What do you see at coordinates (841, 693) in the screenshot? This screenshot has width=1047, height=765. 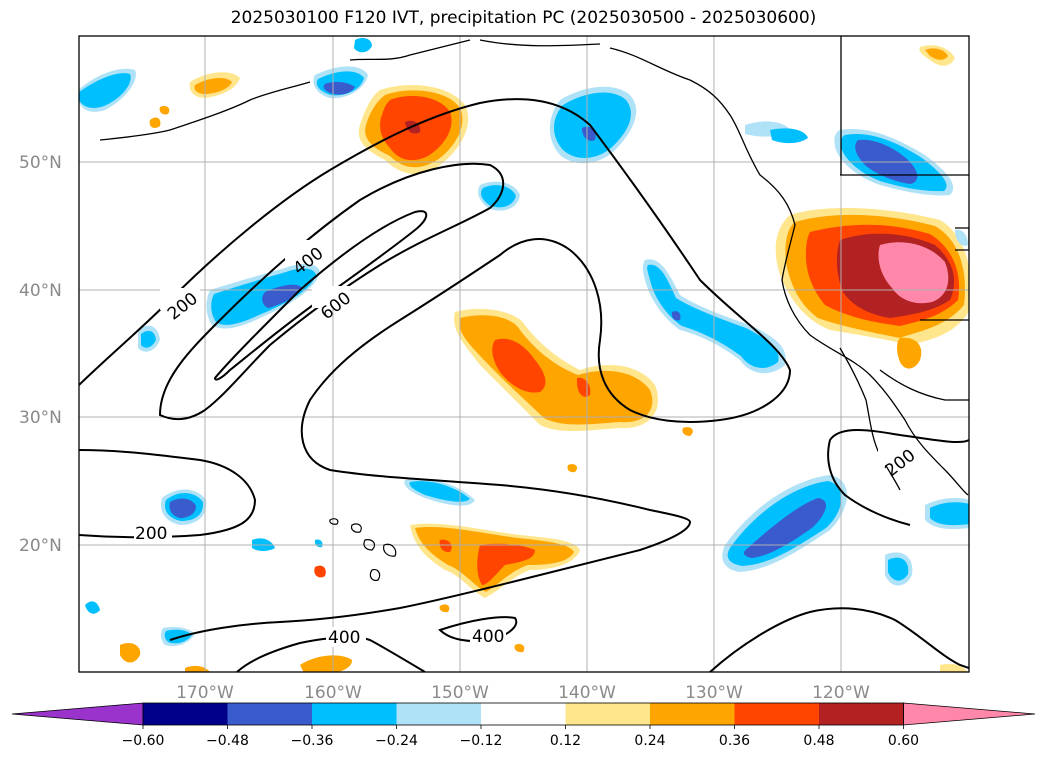 I see `lon-label: 120°W` at bounding box center [841, 693].